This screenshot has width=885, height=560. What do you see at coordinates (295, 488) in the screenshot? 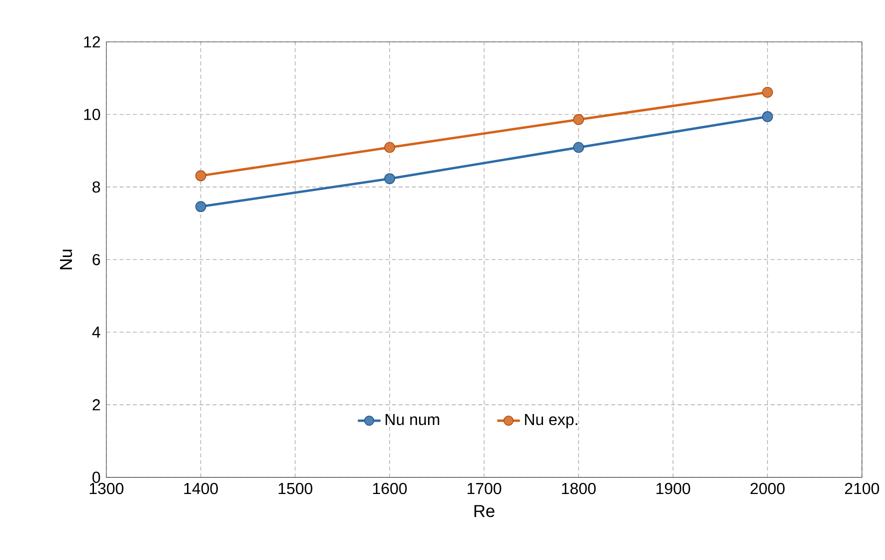
I see `x-tick-label: 1500` at bounding box center [295, 488].